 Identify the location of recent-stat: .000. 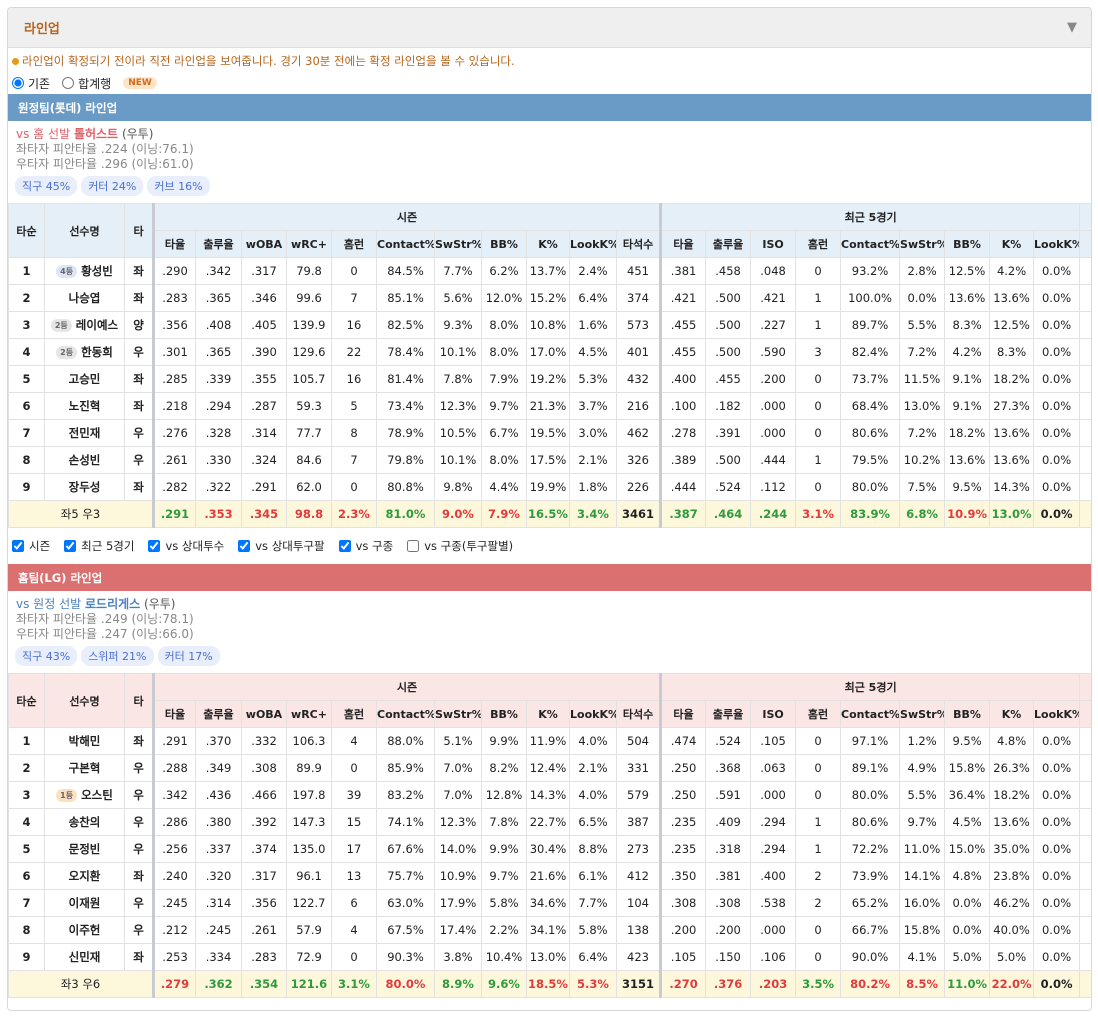
(773, 795).